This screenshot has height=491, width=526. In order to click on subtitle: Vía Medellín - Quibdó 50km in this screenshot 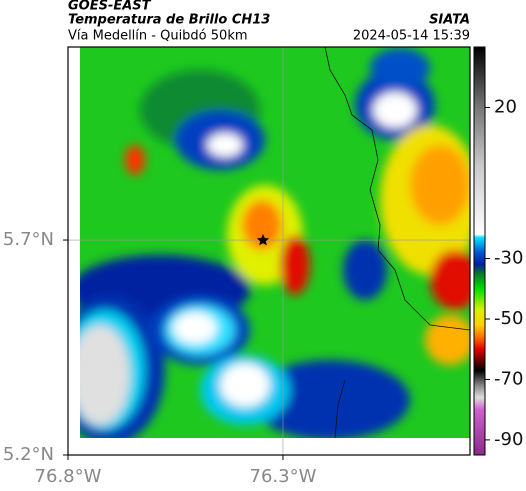, I will do `click(158, 36)`.